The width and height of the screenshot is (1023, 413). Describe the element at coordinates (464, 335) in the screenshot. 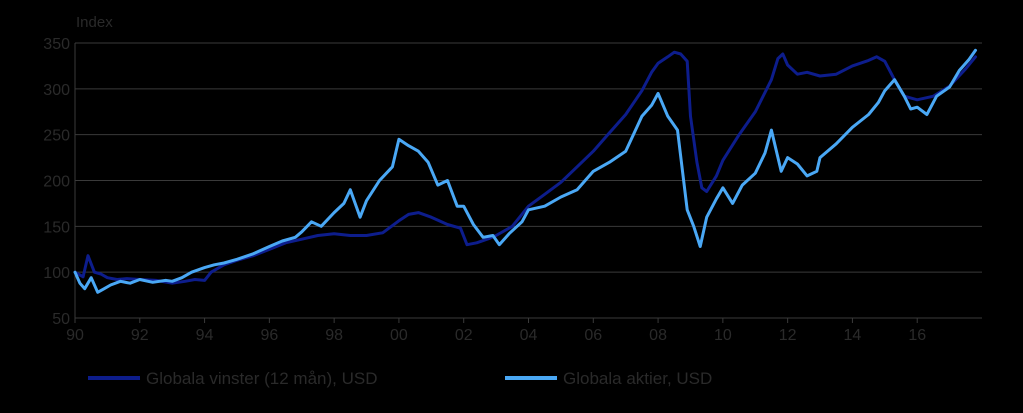

I see `x-tick-label: 02` at that location.